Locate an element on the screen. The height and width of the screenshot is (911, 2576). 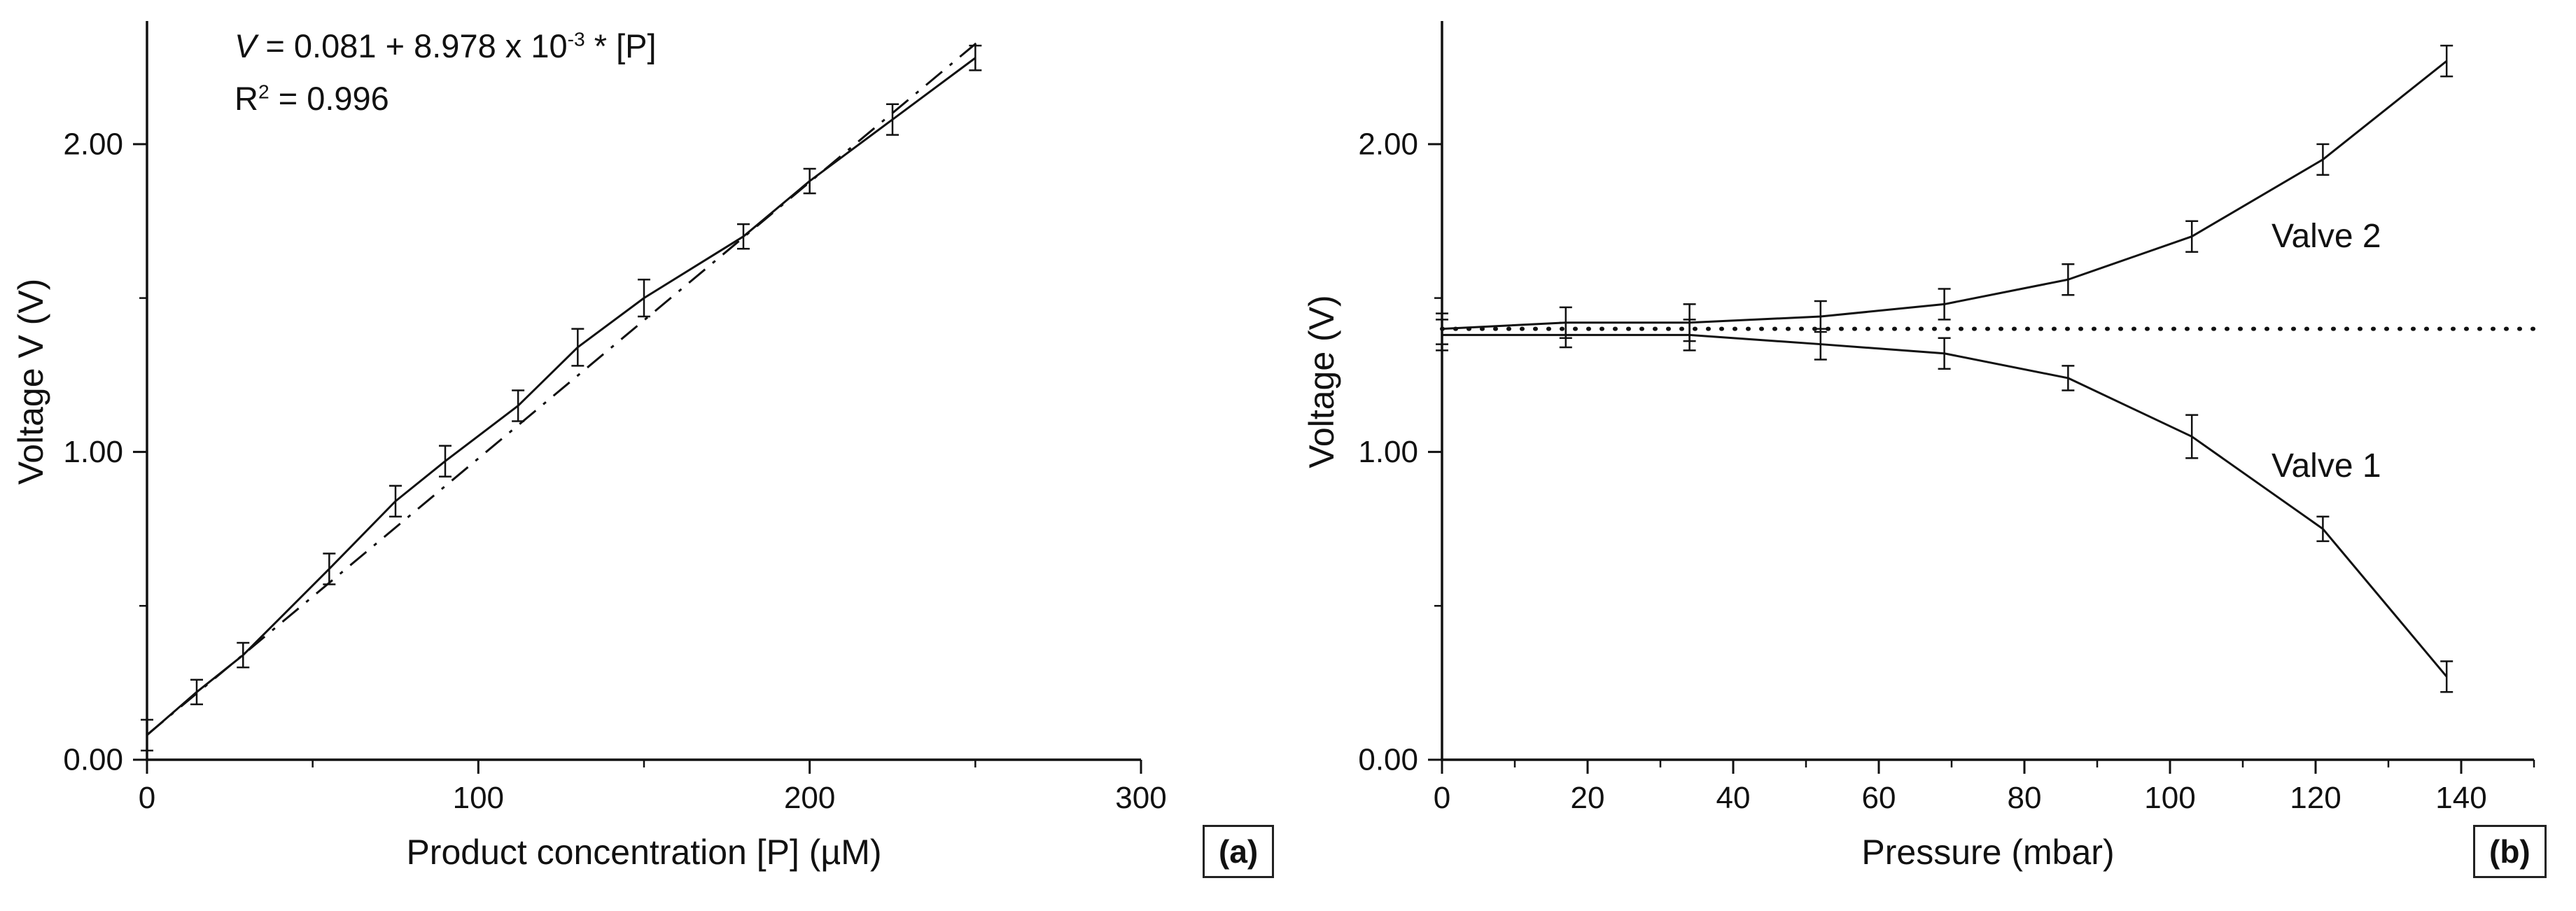
svg-text: 20 is located at coordinates (1588, 798).